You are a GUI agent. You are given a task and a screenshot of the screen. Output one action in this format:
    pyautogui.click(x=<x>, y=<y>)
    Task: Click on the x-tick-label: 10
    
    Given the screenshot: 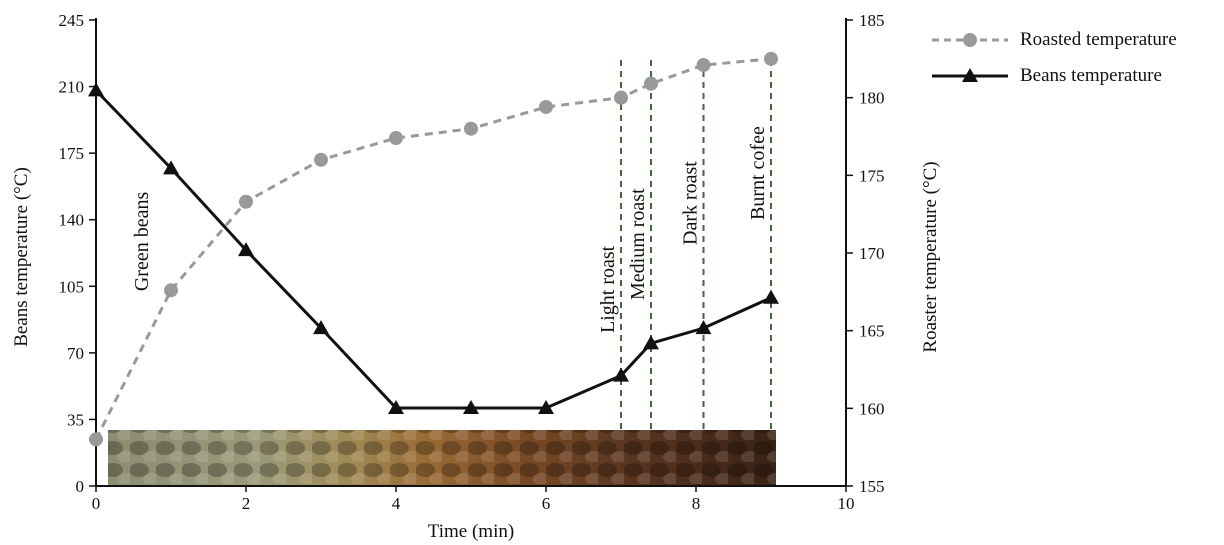 What is the action you would take?
    pyautogui.click(x=846, y=503)
    